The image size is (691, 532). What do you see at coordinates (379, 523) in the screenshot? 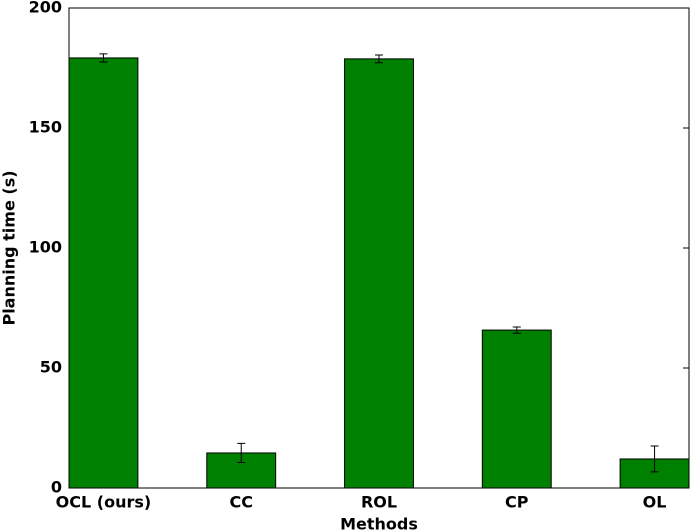
I see `x-axis-label: Methods` at bounding box center [379, 523].